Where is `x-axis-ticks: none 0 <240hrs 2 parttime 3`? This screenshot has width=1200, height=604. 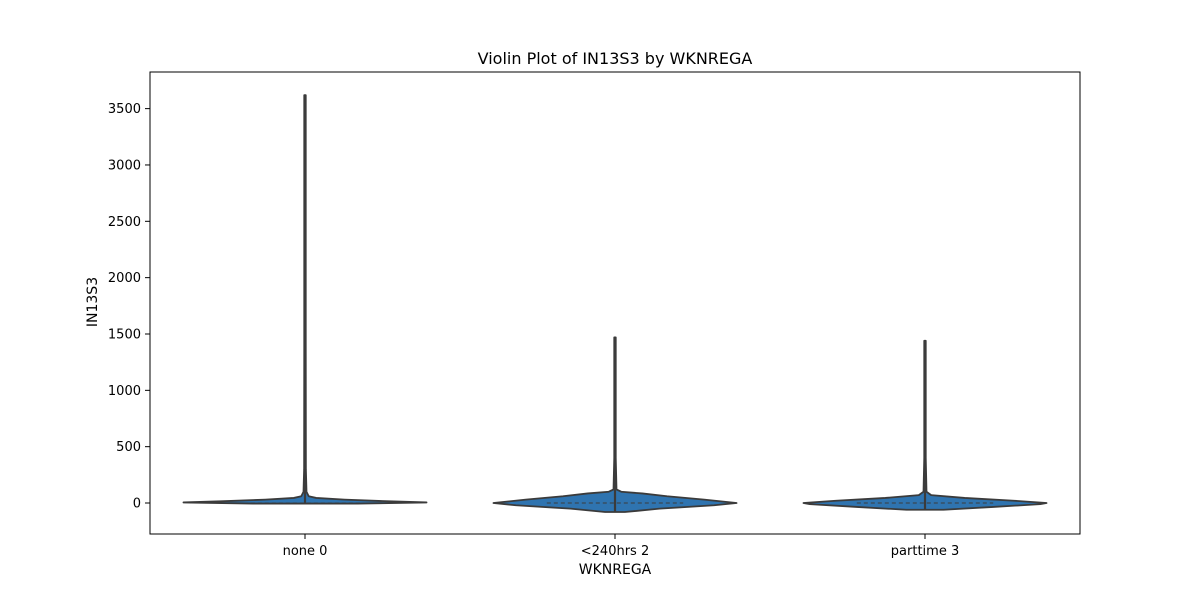 x-axis-ticks: none 0 <240hrs 2 parttime 3 is located at coordinates (621, 546).